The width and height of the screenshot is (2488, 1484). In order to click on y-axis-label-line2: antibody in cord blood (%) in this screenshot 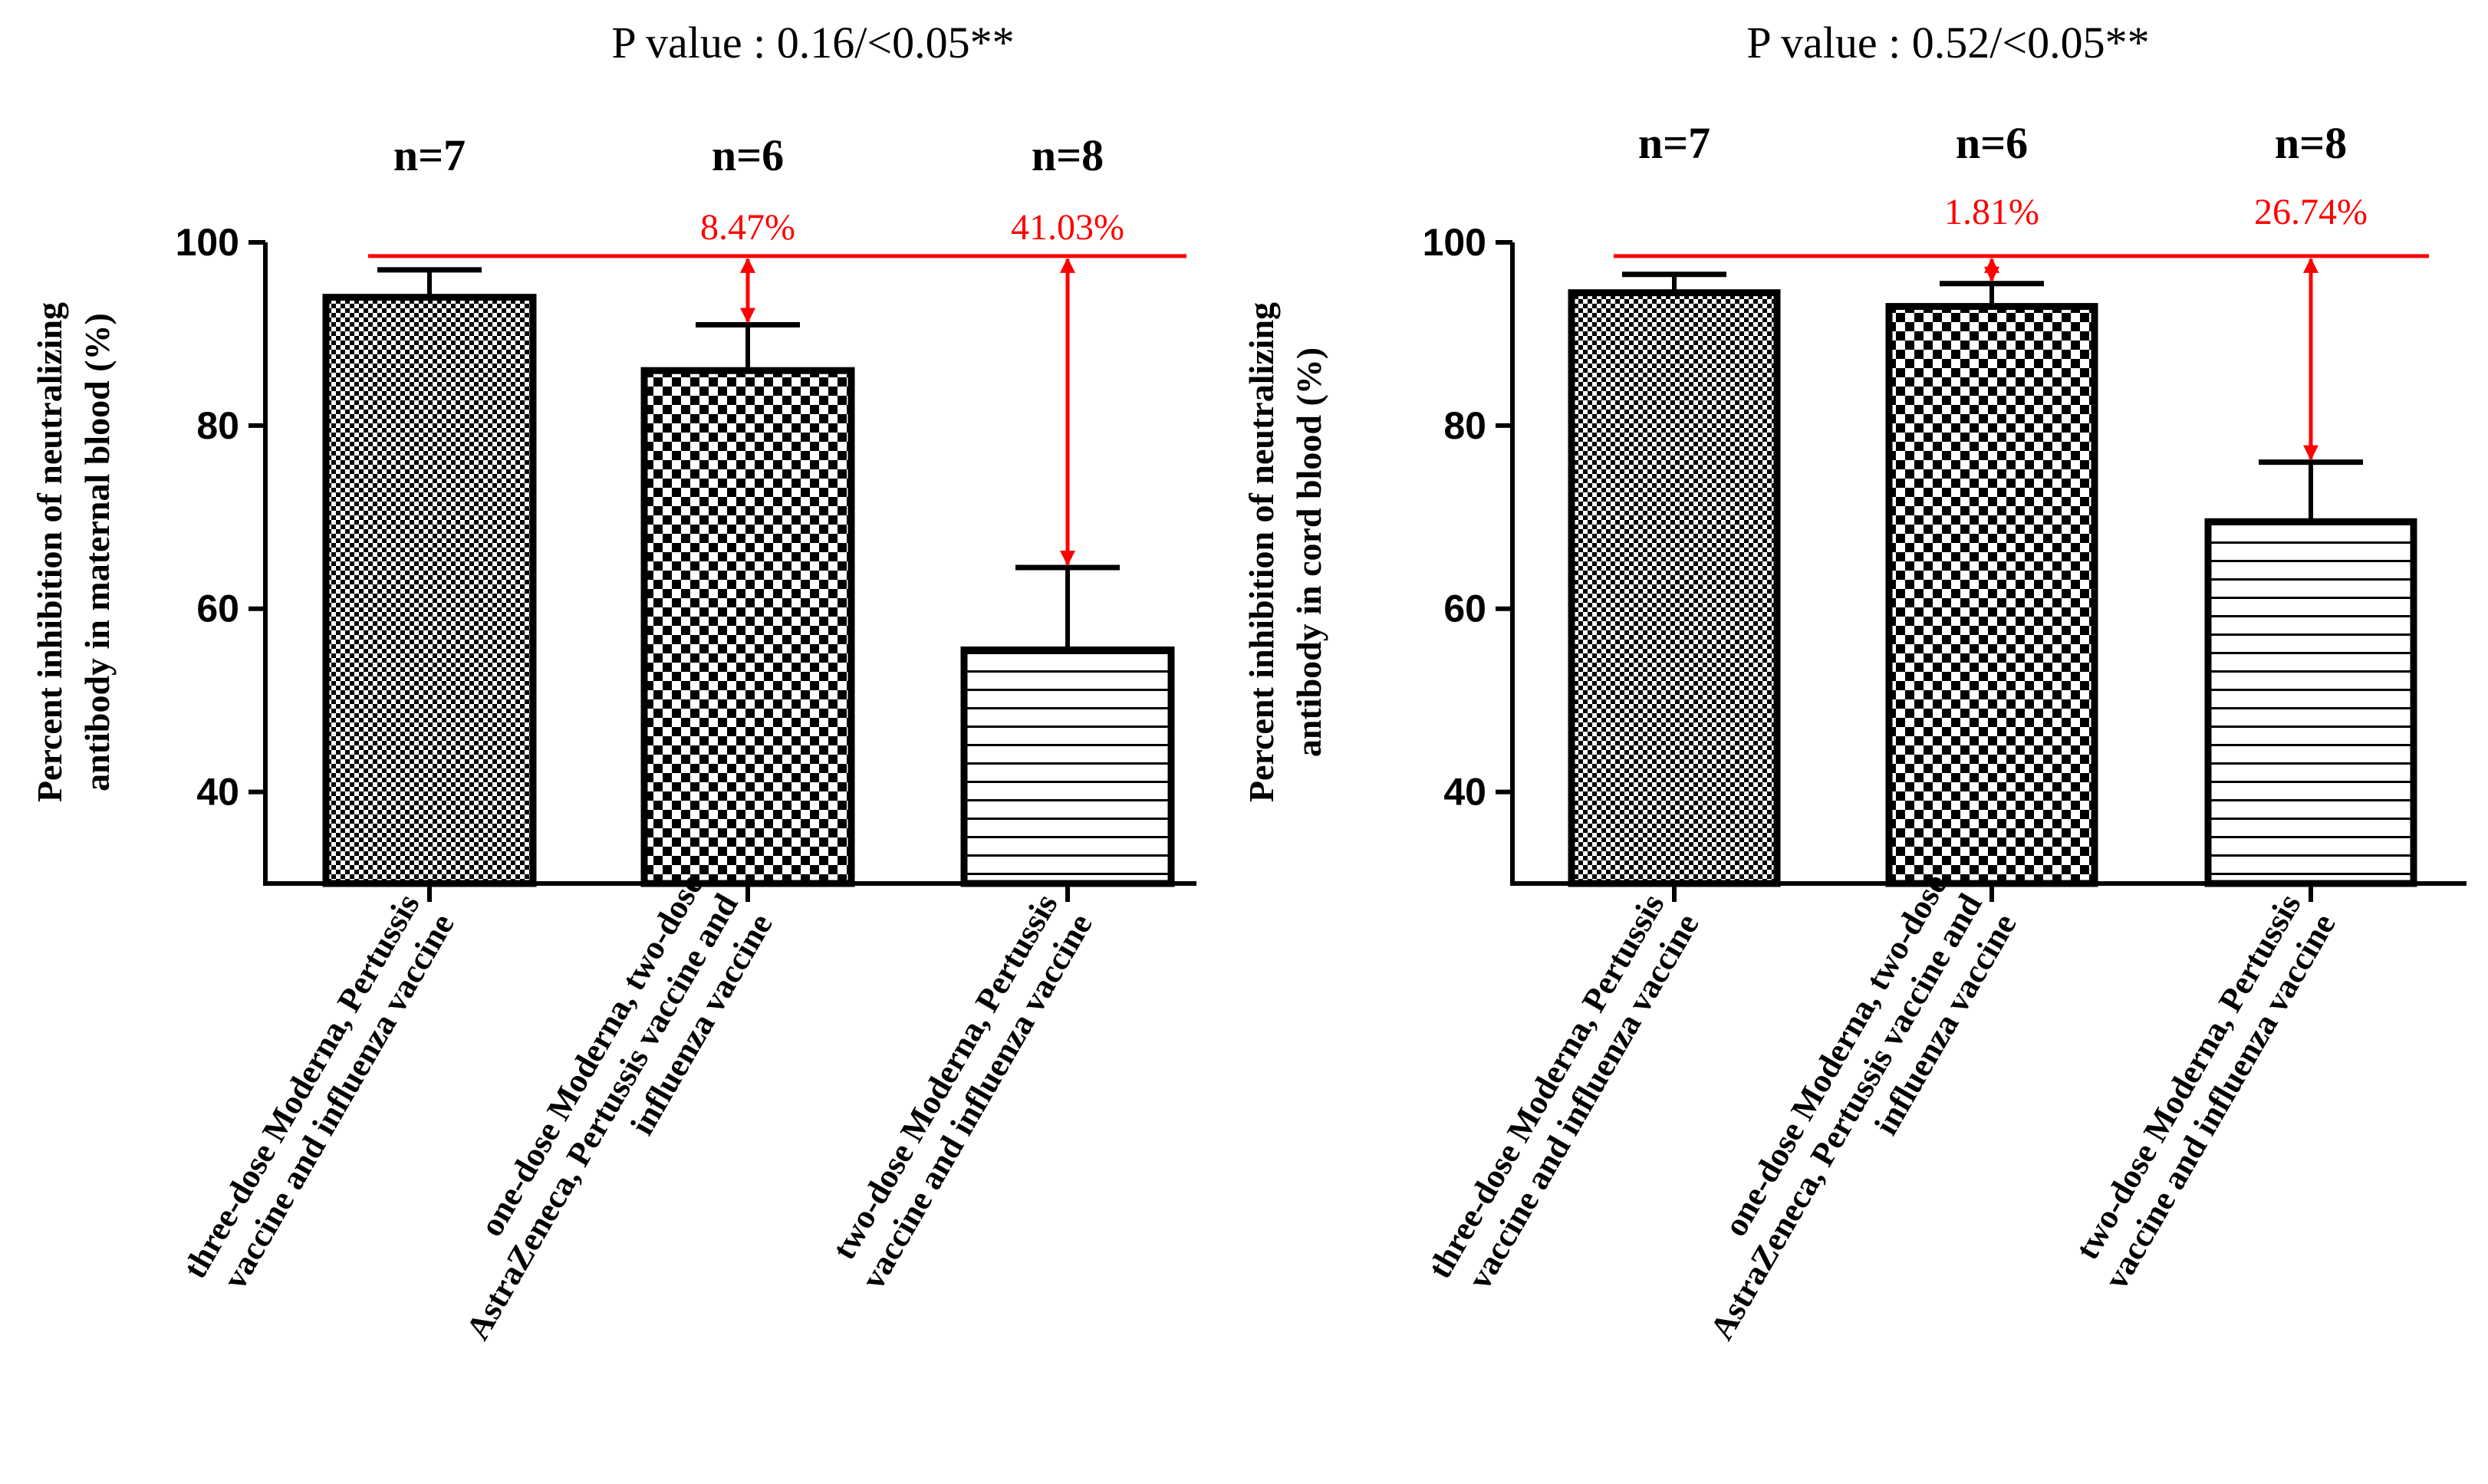, I will do `click(1308, 552)`.